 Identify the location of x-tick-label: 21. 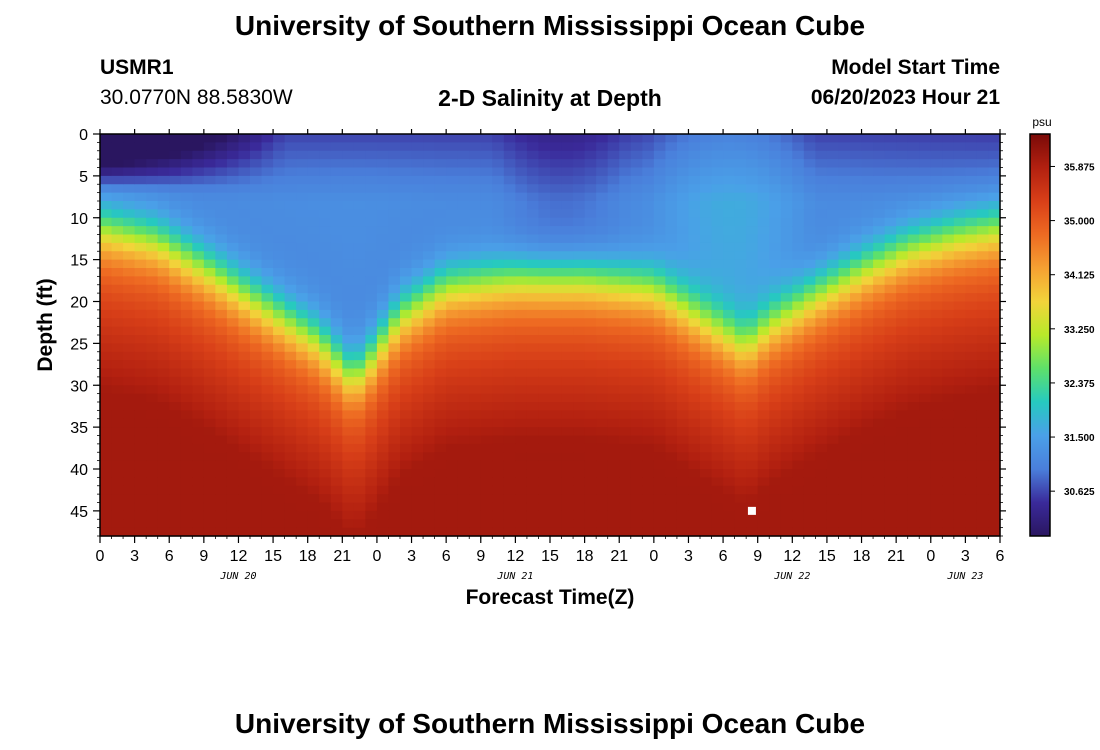
(619, 556).